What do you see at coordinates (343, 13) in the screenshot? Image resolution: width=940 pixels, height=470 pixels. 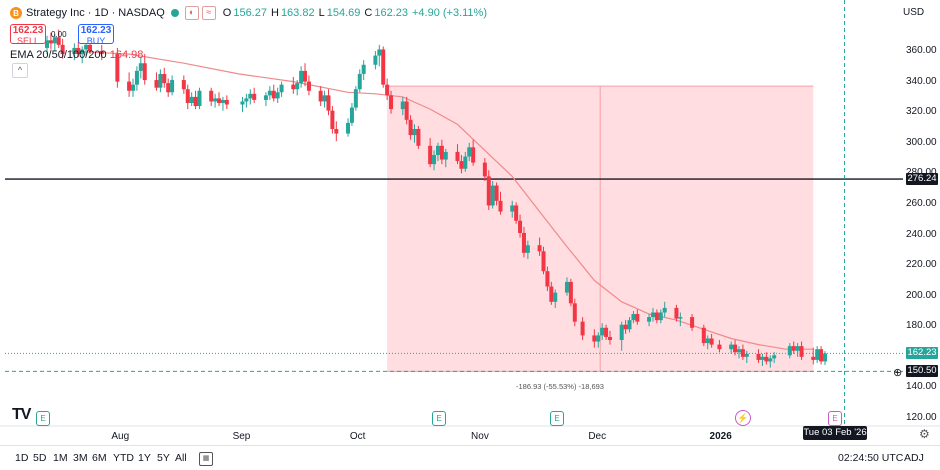 I see `low-value: 154.69` at bounding box center [343, 13].